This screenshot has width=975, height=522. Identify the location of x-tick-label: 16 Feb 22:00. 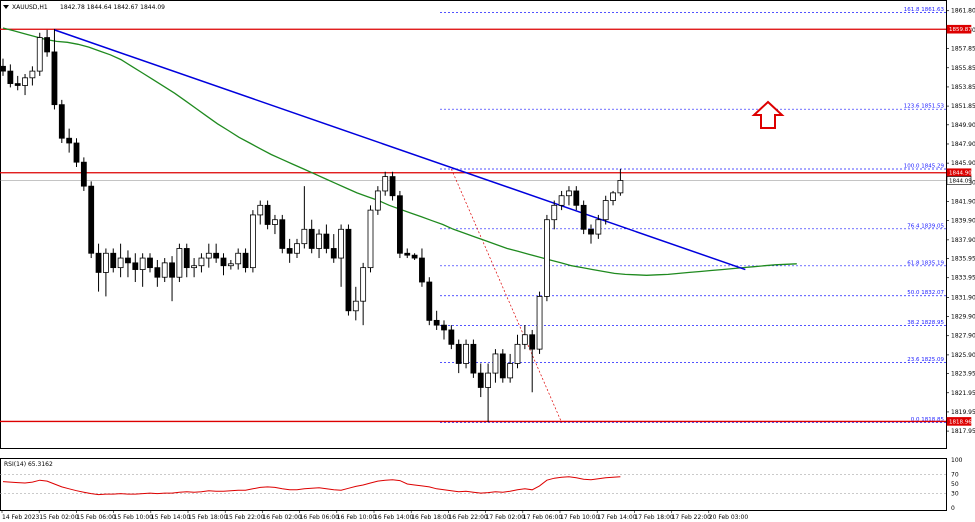
(468, 517).